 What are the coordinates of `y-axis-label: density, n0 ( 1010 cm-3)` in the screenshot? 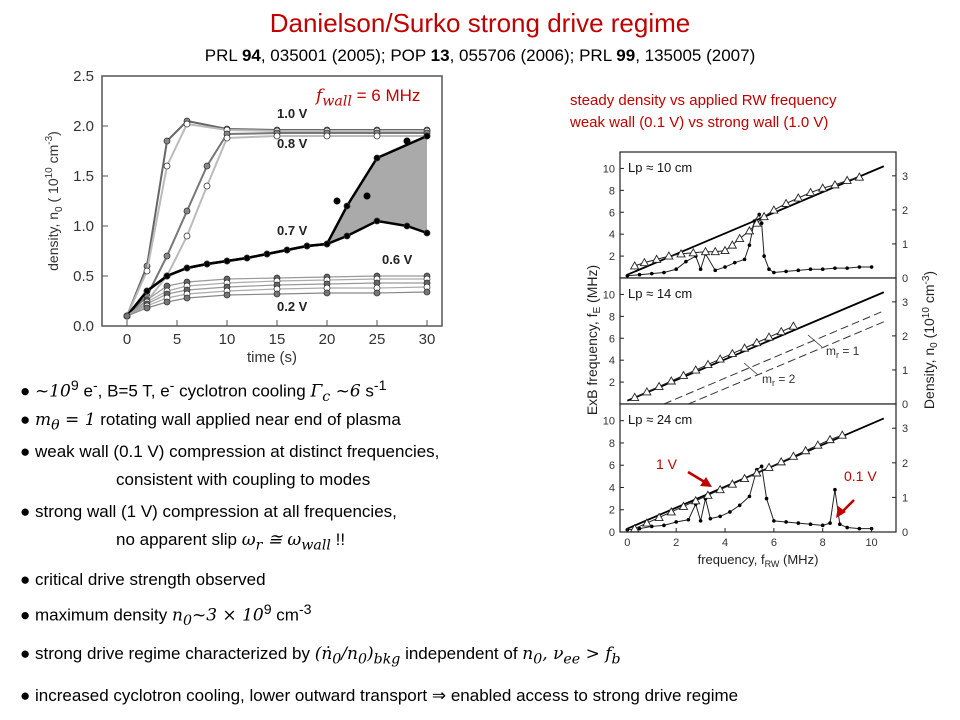 It's located at (54, 201).